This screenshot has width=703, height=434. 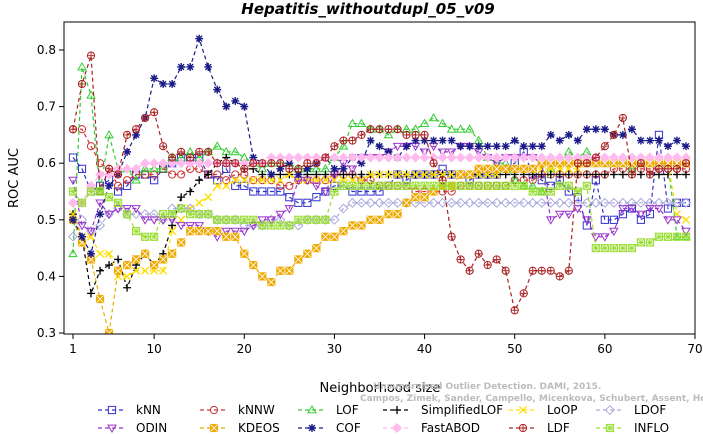 What do you see at coordinates (650, 410) in the screenshot?
I see `legend-label: LDOF` at bounding box center [650, 410].